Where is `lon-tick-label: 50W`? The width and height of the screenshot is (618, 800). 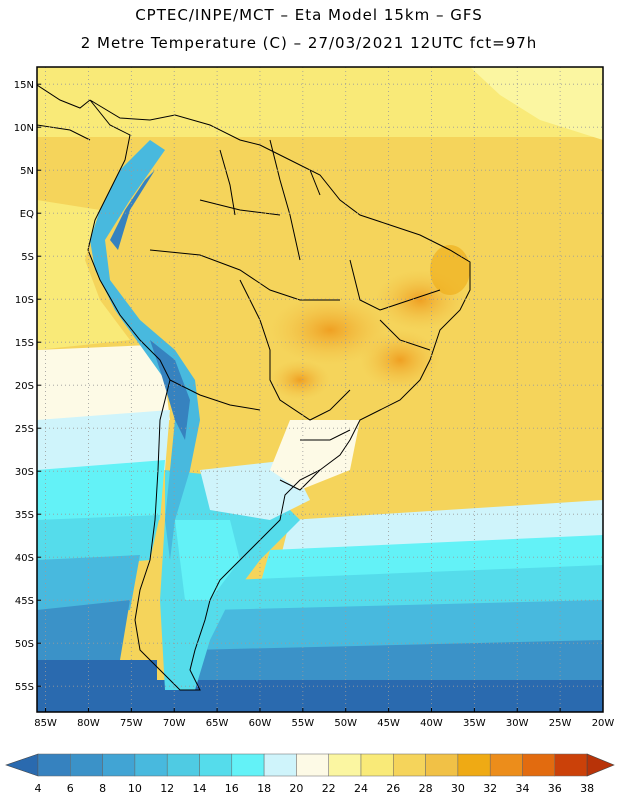 lon-tick-label: 50W is located at coordinates (345, 723).